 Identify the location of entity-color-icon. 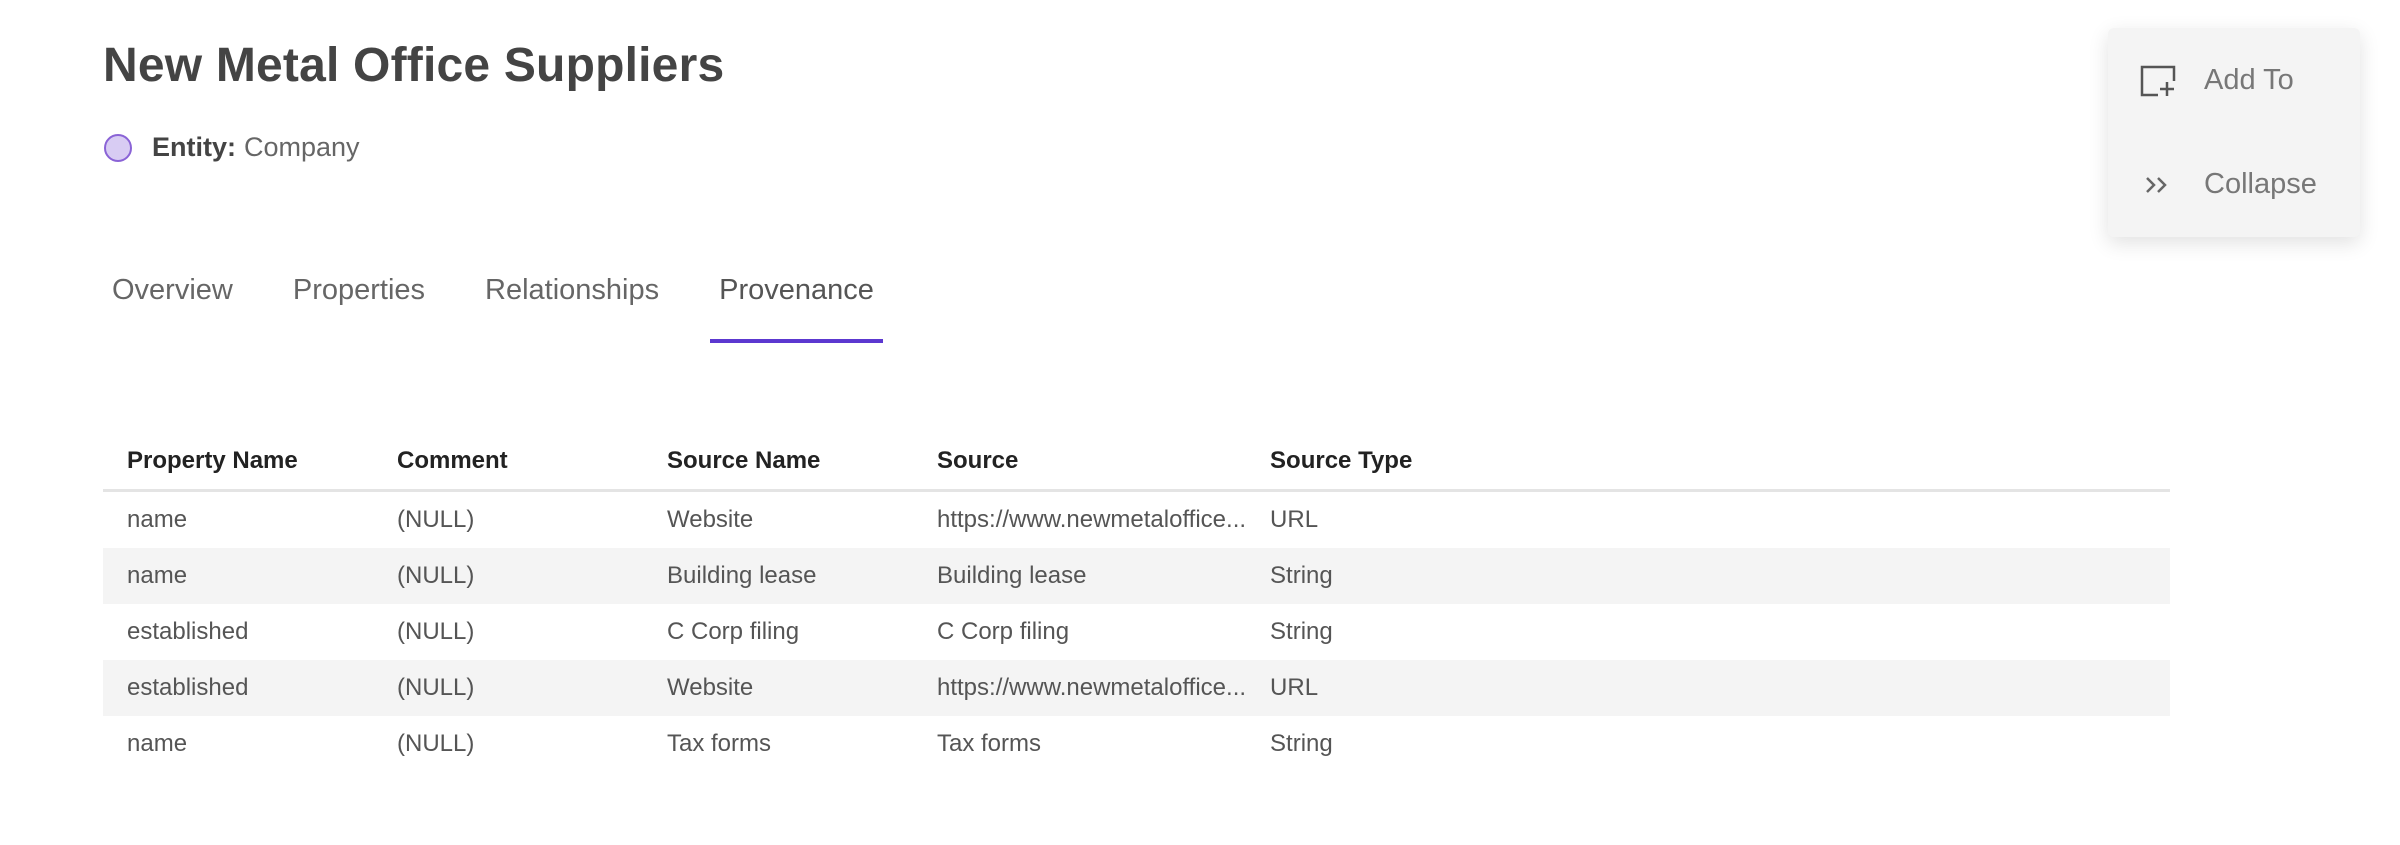
(118, 147).